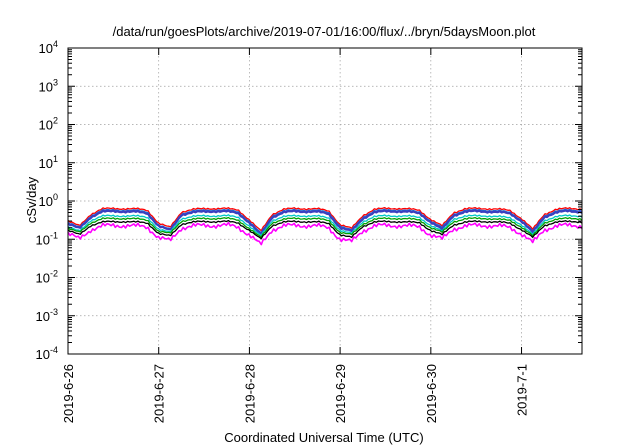 The height and width of the screenshot is (448, 640). What do you see at coordinates (159, 393) in the screenshot?
I see `x-tick-label: 2019-6-27` at bounding box center [159, 393].